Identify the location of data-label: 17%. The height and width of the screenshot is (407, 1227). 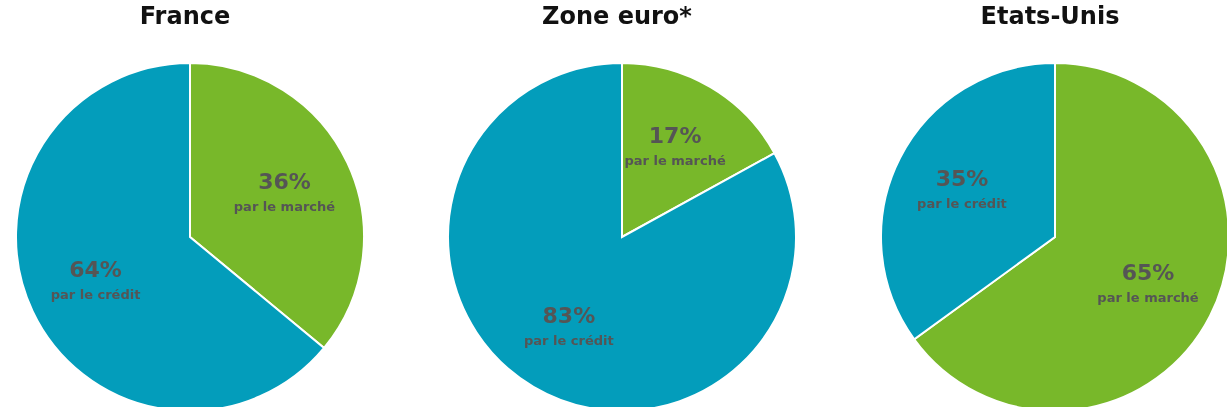
(675, 136).